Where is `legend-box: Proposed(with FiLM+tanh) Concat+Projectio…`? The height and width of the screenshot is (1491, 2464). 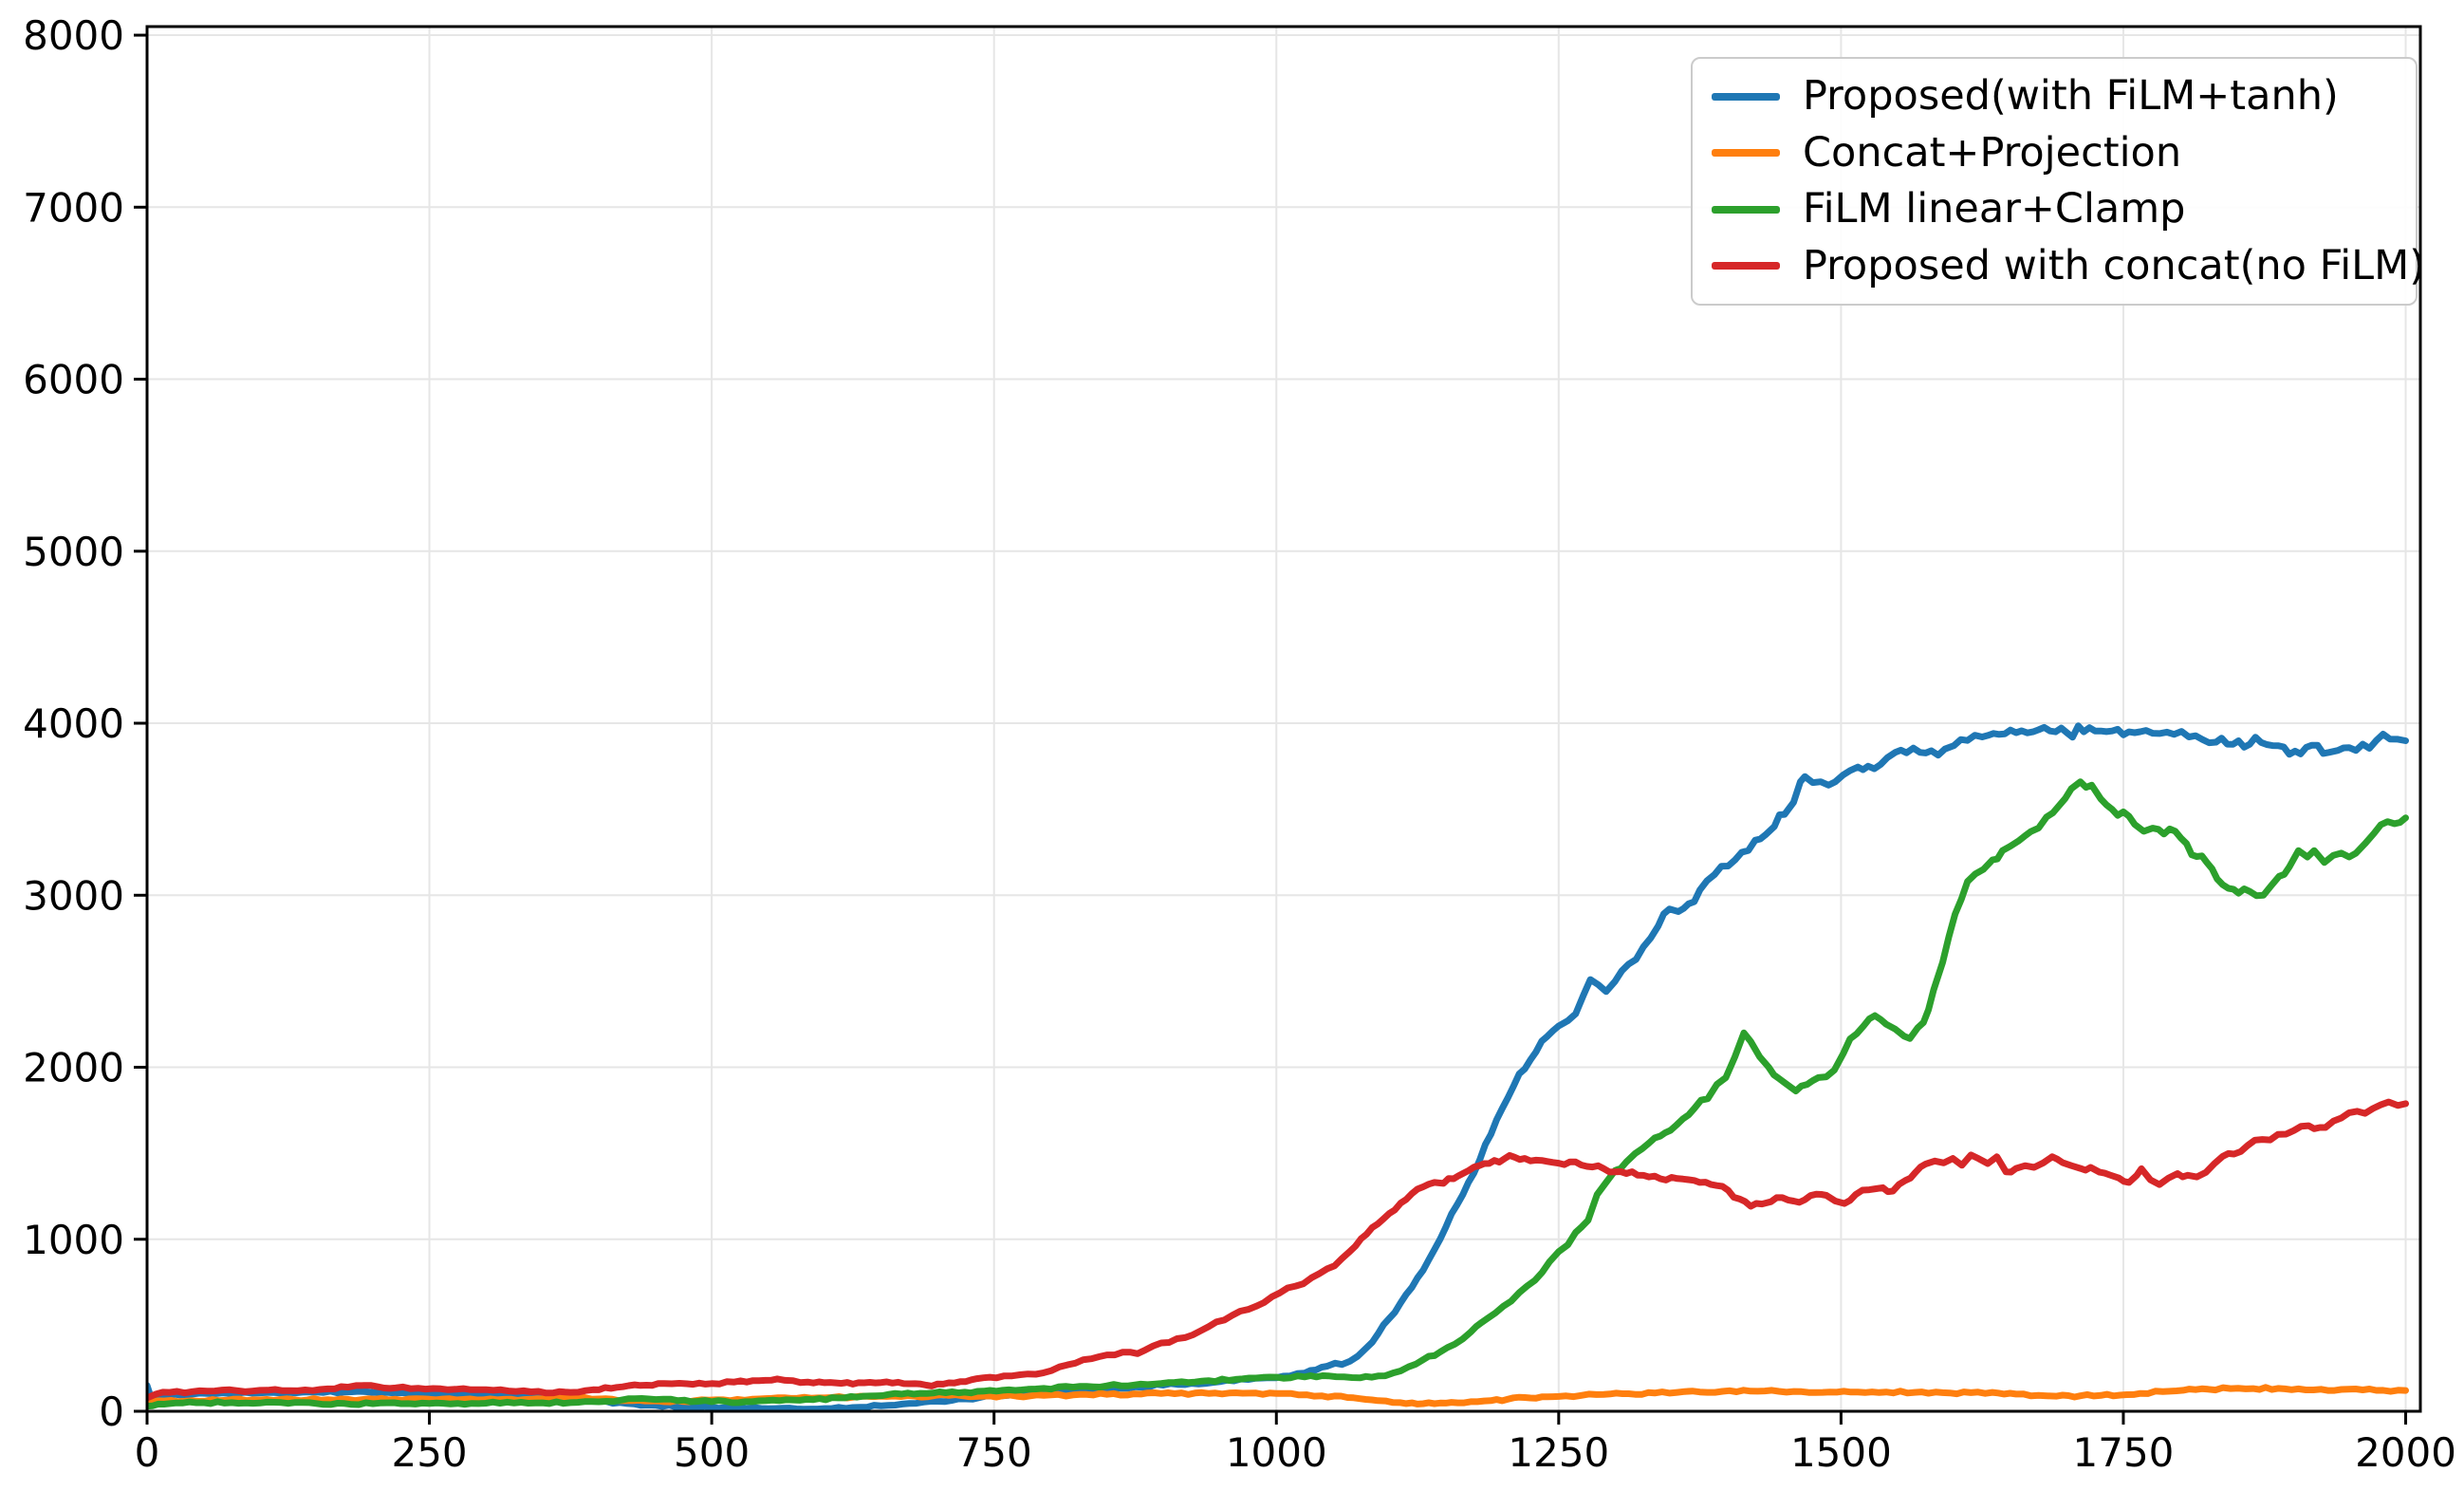
legend-box: Proposed(with FiLM+tanh) Concat+Projectio… is located at coordinates (2058, 182).